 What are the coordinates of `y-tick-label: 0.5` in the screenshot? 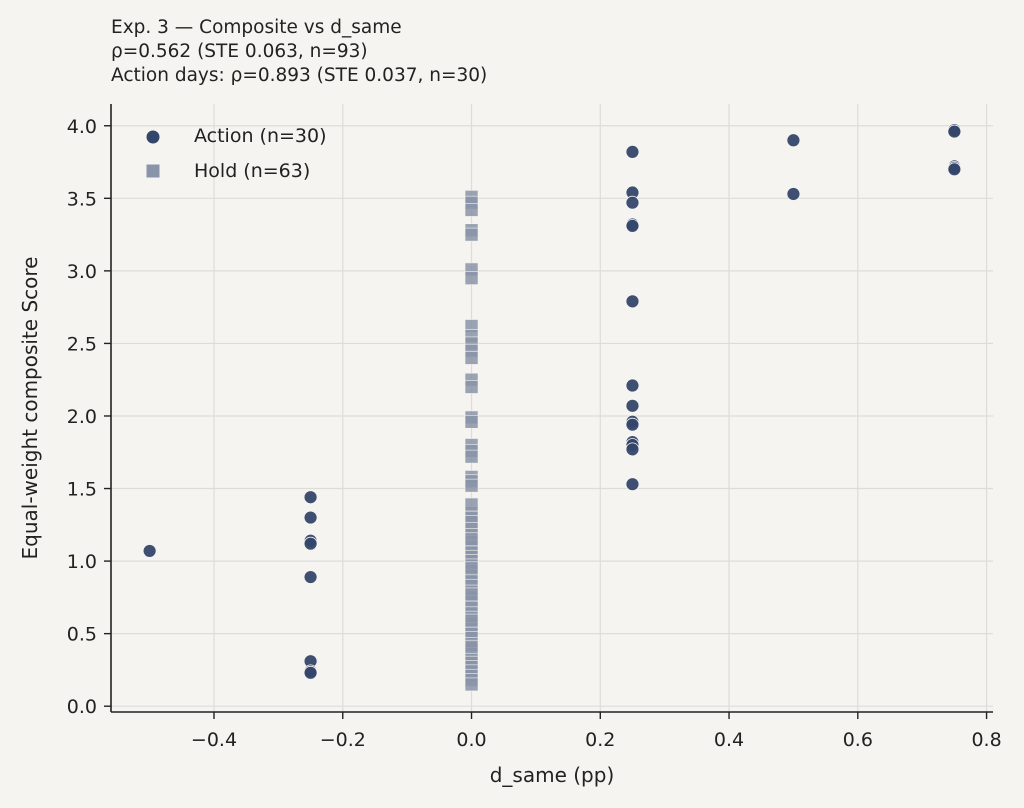 It's located at (82, 635).